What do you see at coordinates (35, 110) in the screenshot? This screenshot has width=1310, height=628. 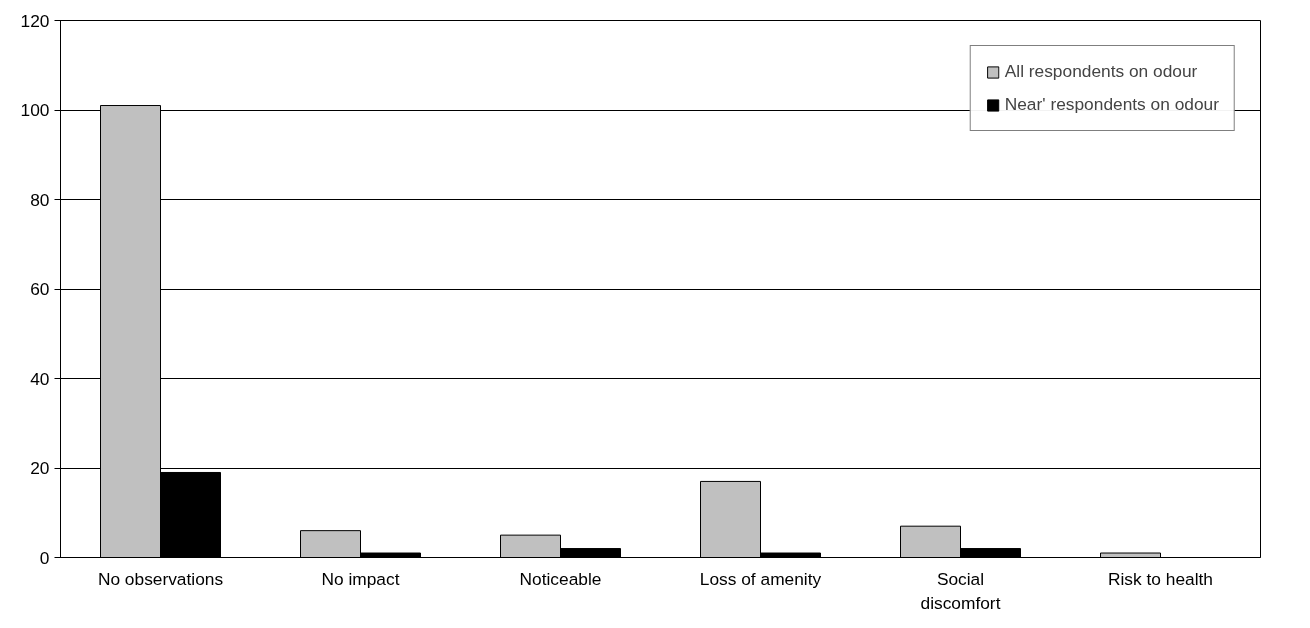 I see `y-tick-label: 100` at bounding box center [35, 110].